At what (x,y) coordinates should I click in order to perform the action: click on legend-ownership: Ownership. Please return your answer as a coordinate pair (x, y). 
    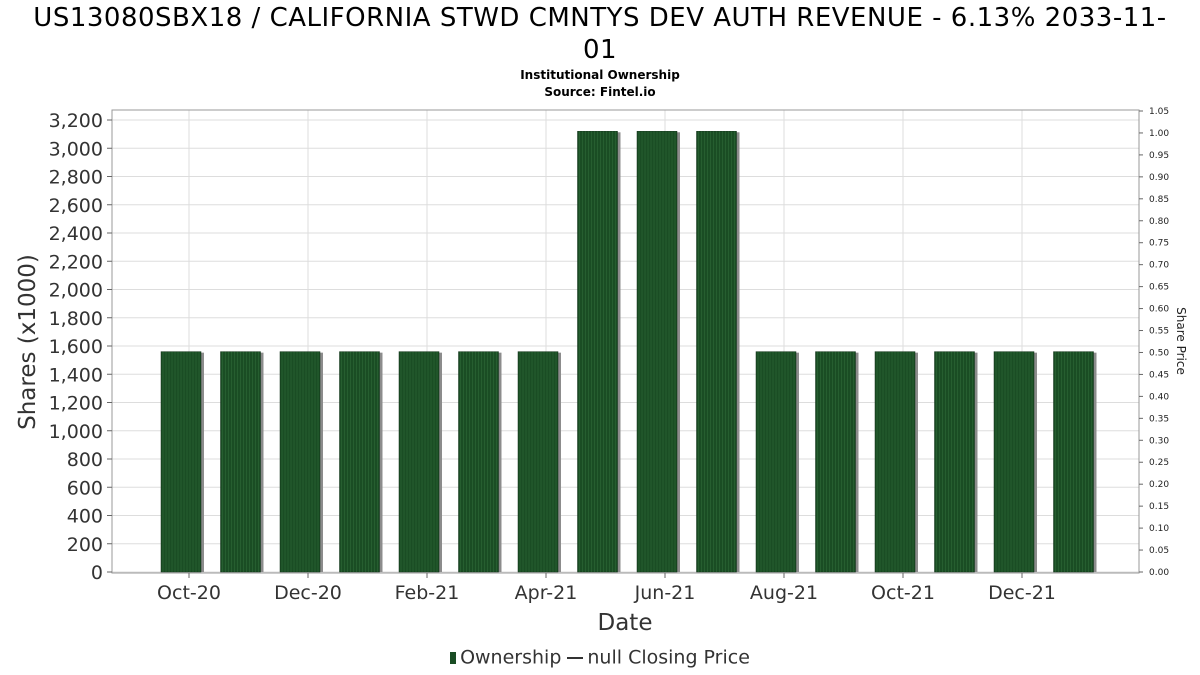
    Looking at the image, I should click on (511, 657).